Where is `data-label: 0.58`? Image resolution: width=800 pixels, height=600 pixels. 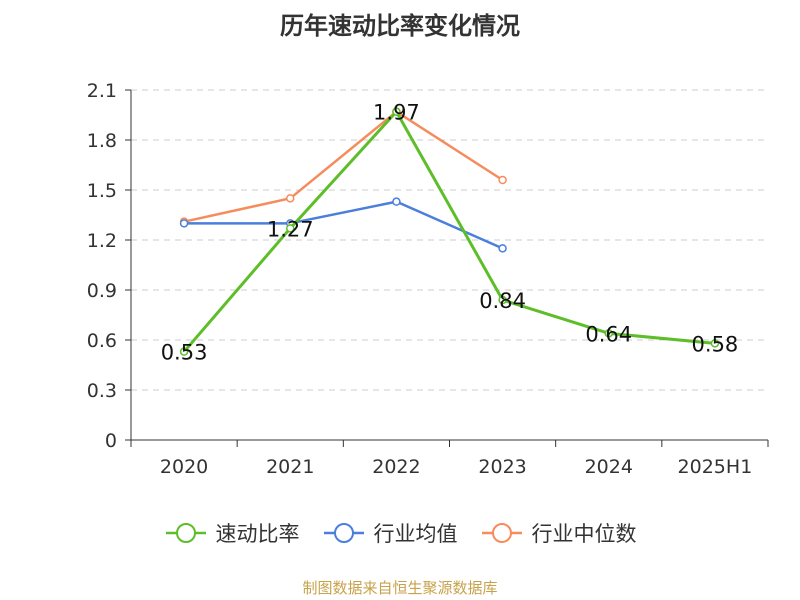 data-label: 0.58 is located at coordinates (715, 344).